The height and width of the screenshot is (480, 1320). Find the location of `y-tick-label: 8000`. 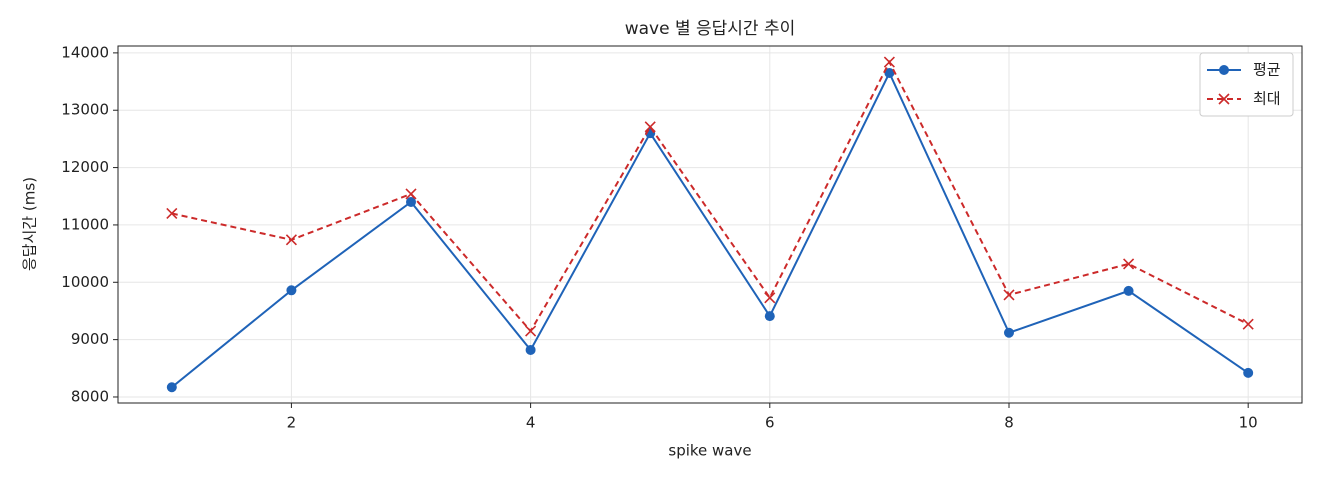

y-tick-label: 8000 is located at coordinates (90, 396).